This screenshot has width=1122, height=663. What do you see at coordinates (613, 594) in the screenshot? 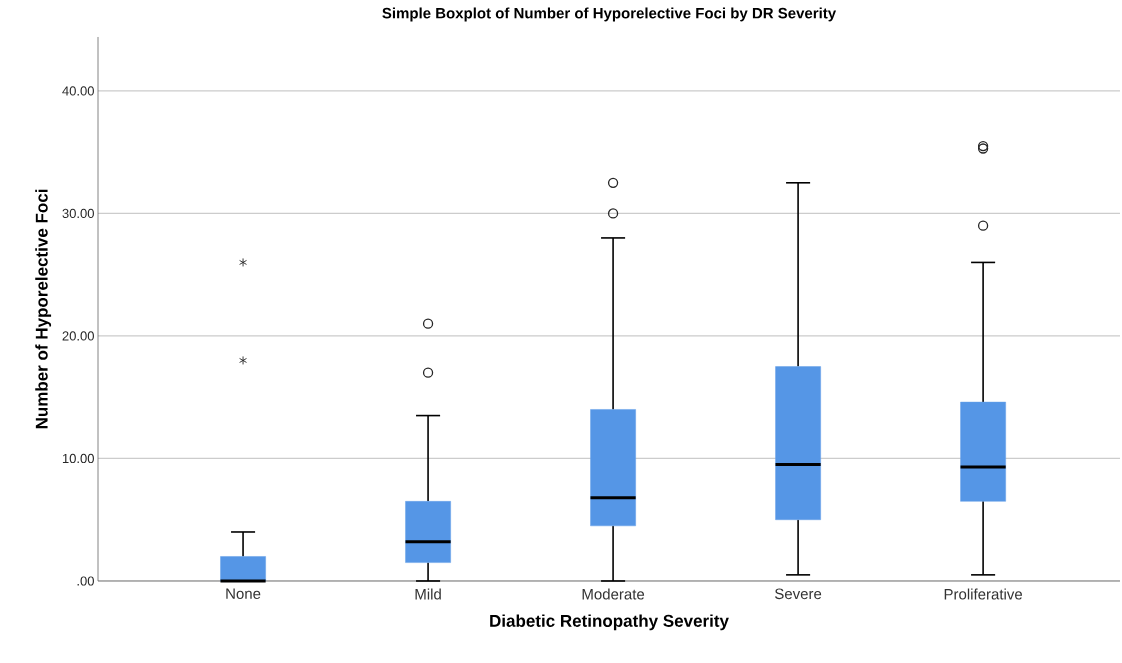
I see `x-tick-label: Moderate` at bounding box center [613, 594].